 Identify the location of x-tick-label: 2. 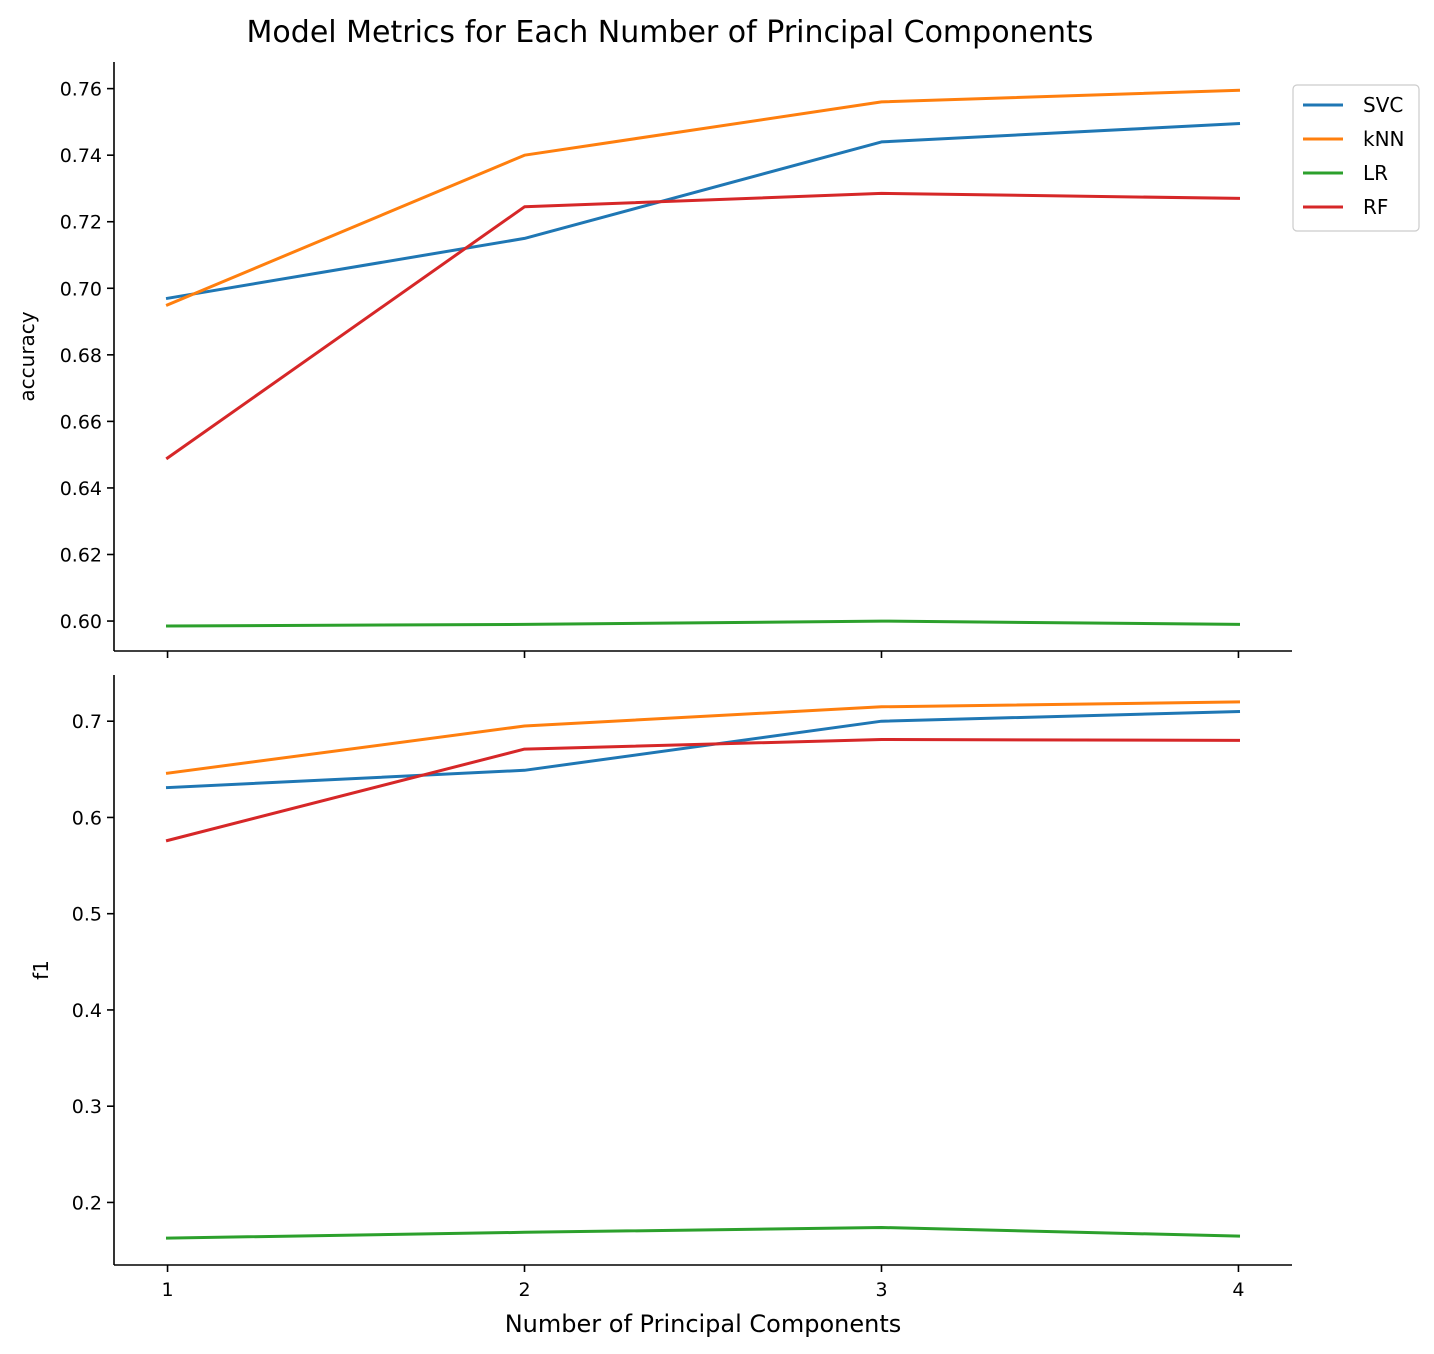
(524, 1290).